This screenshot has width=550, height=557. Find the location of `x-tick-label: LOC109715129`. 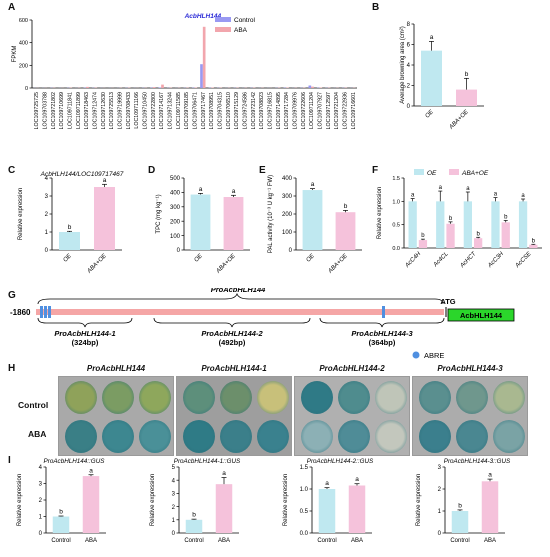

x-tick-label: LOC109715129 is located at coordinates (237, 110).